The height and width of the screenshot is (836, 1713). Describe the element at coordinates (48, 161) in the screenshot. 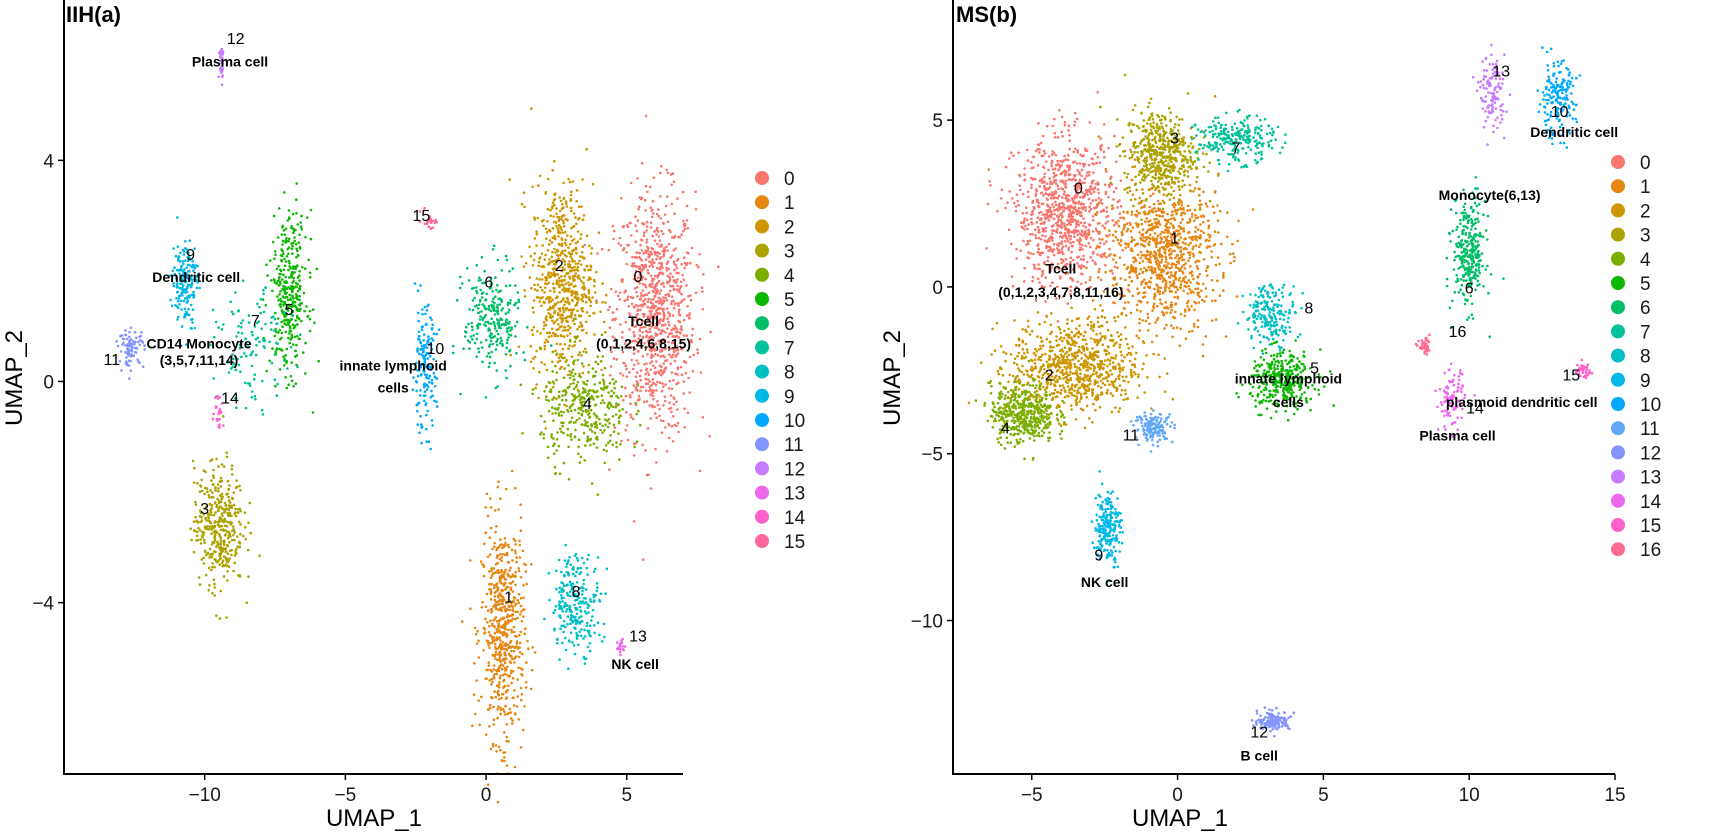

I see `y-tick-label: 4` at that location.